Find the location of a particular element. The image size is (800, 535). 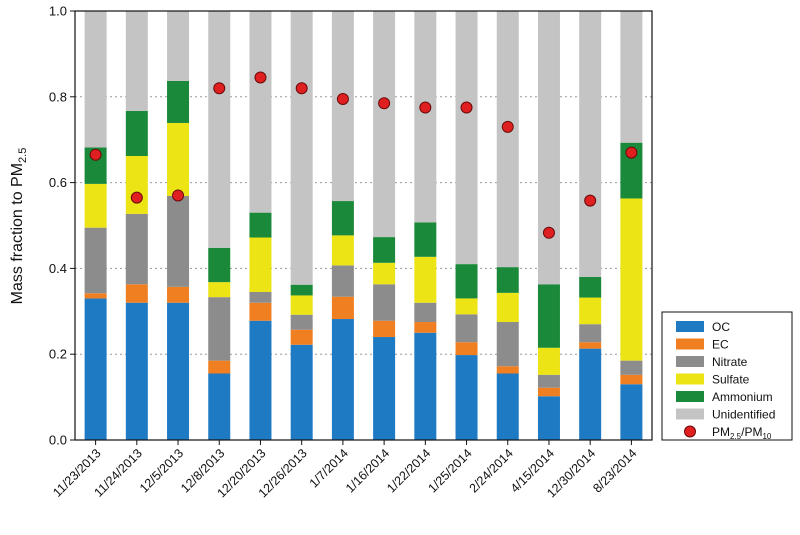

legend-label-ec: EC is located at coordinates (720, 345).